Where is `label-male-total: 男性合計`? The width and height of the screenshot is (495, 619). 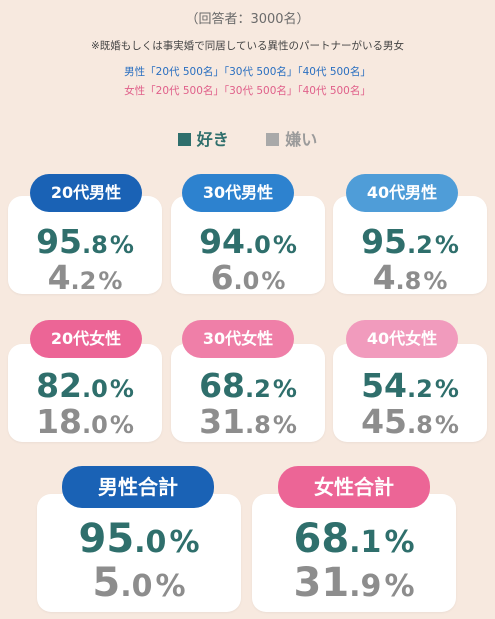 label-male-total: 男性合計 is located at coordinates (138, 487).